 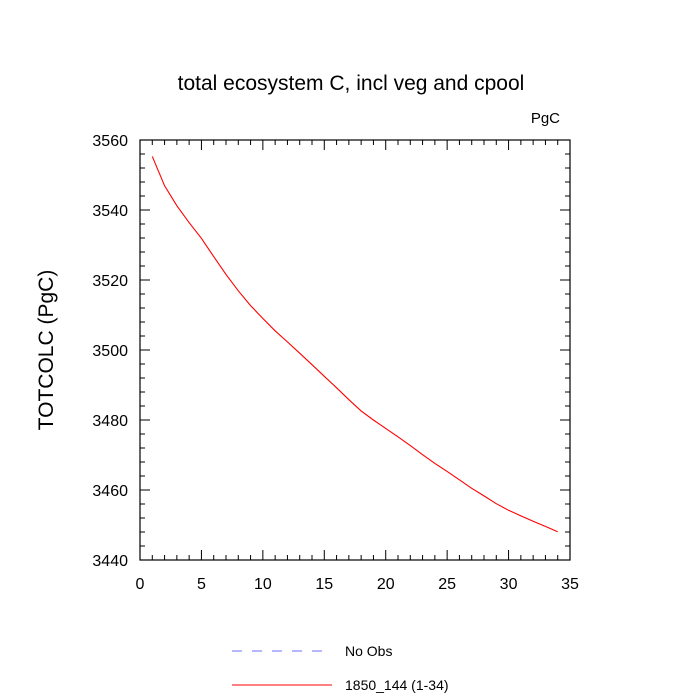 What do you see at coordinates (110, 561) in the screenshot?
I see `y-tick-label: 3440` at bounding box center [110, 561].